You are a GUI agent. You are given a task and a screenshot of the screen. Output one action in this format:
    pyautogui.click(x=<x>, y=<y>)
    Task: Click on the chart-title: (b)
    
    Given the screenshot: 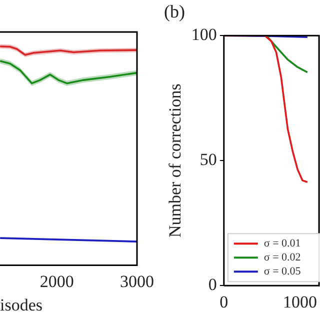 What is the action you would take?
    pyautogui.click(x=174, y=12)
    